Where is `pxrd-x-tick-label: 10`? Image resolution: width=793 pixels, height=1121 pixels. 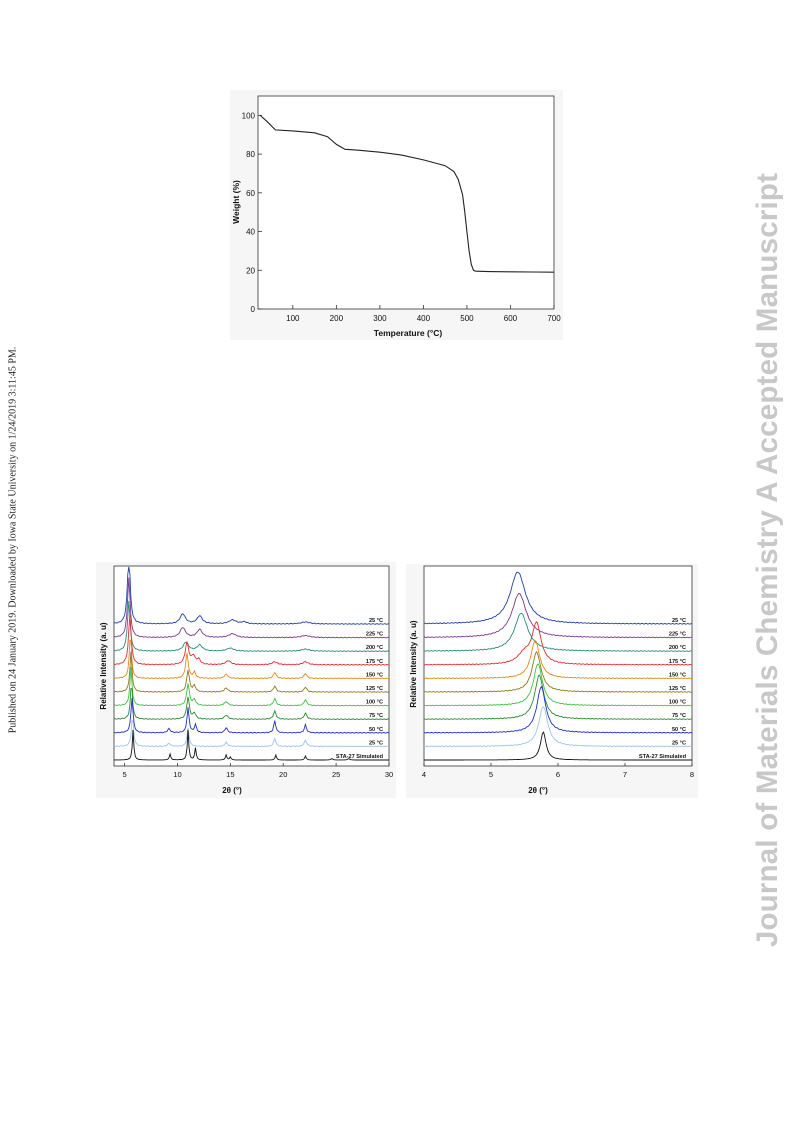
pxrd-x-tick-label: 10 is located at coordinates (177, 774).